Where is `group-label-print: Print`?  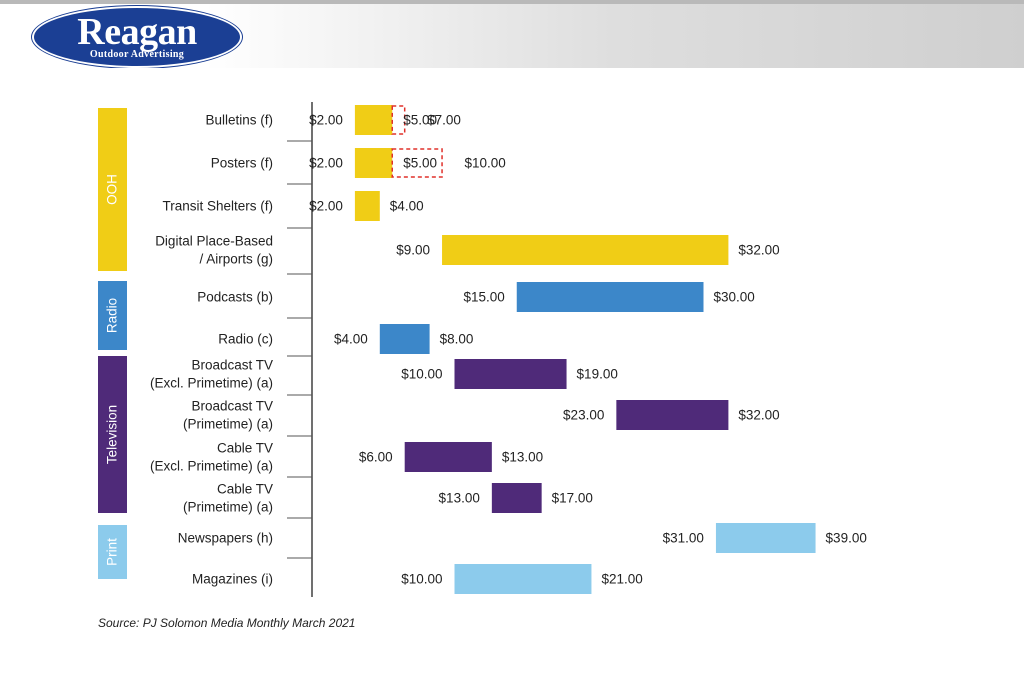 group-label-print: Print is located at coordinates (112, 552).